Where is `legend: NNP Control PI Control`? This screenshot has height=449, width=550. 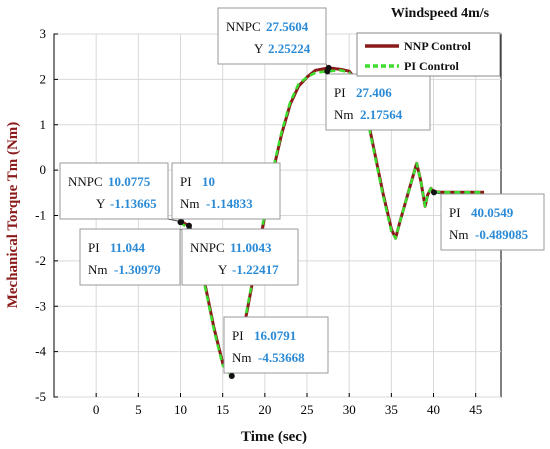
legend: NNP Control PI Control is located at coordinates (428, 54).